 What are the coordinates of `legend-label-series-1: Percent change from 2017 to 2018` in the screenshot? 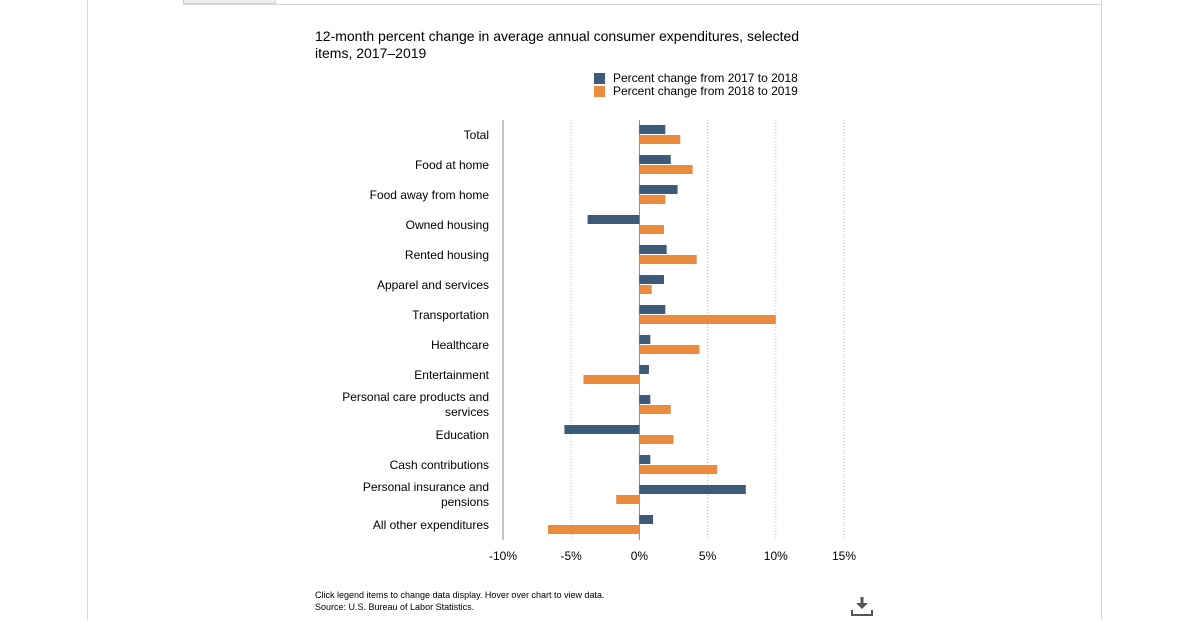 It's located at (705, 78).